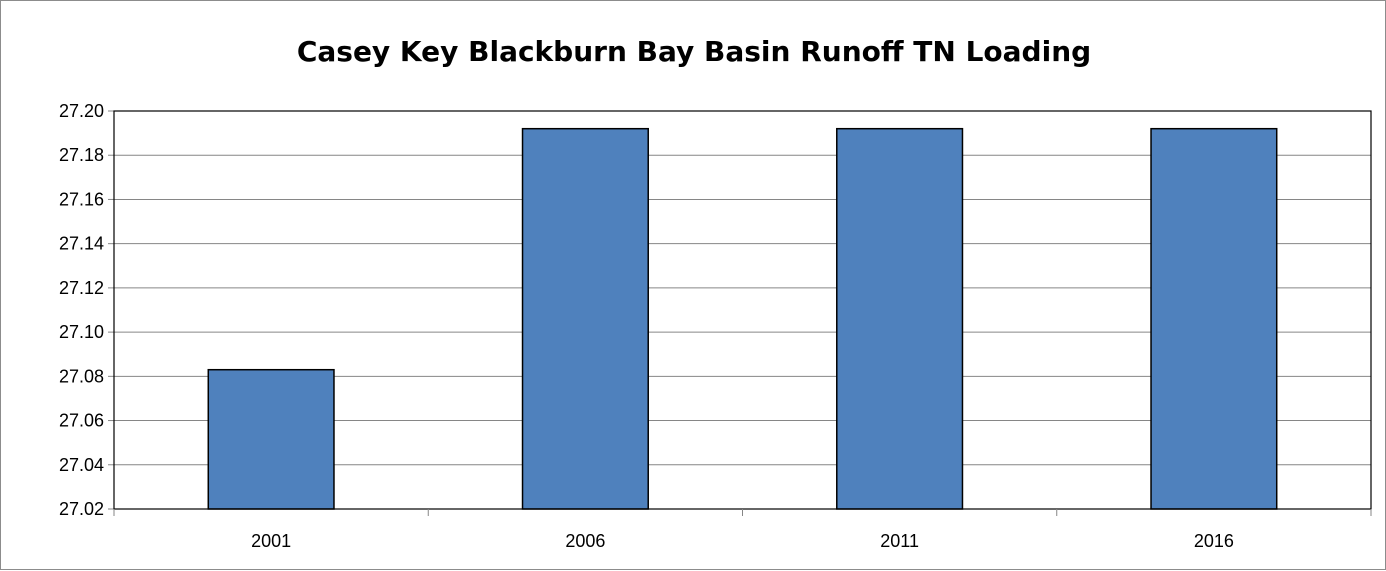  I want to click on y-tick-label: 27.08, so click(81, 376).